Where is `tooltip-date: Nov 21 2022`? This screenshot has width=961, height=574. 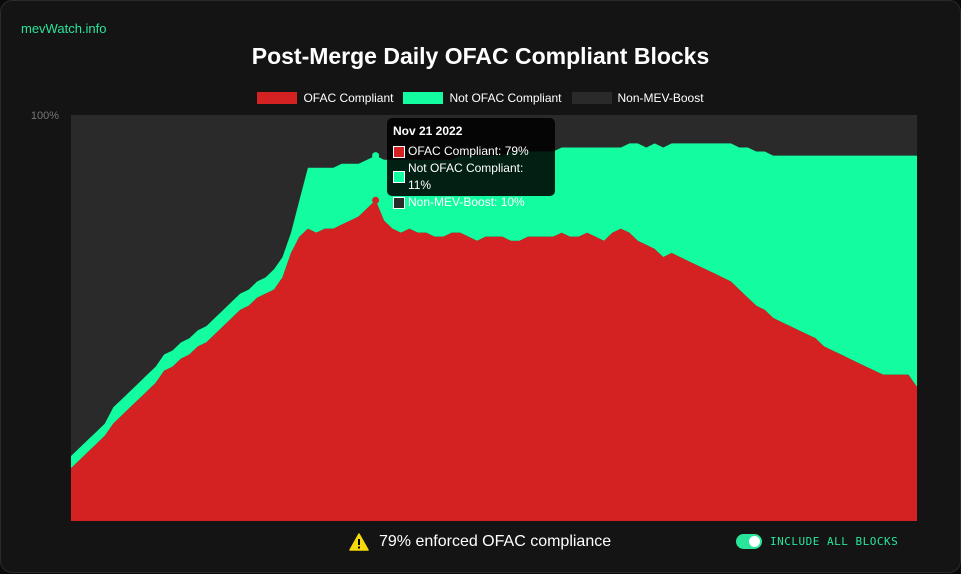
tooltip-date: Nov 21 2022 is located at coordinates (428, 131).